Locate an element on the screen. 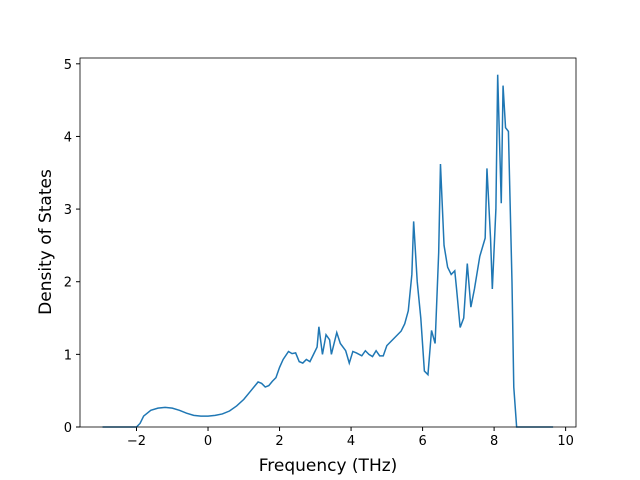  y-tick-label: 5 is located at coordinates (68, 65).